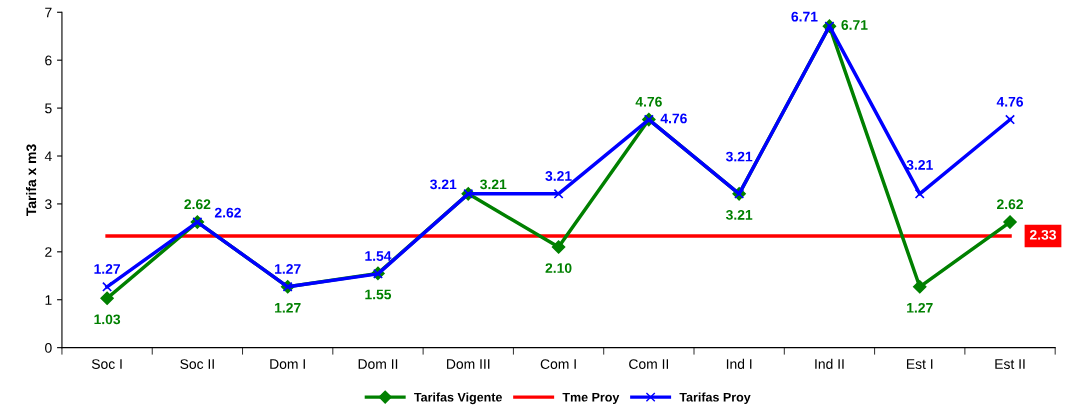 The width and height of the screenshot is (1068, 409). I want to click on data-label: 1.54, so click(378, 256).